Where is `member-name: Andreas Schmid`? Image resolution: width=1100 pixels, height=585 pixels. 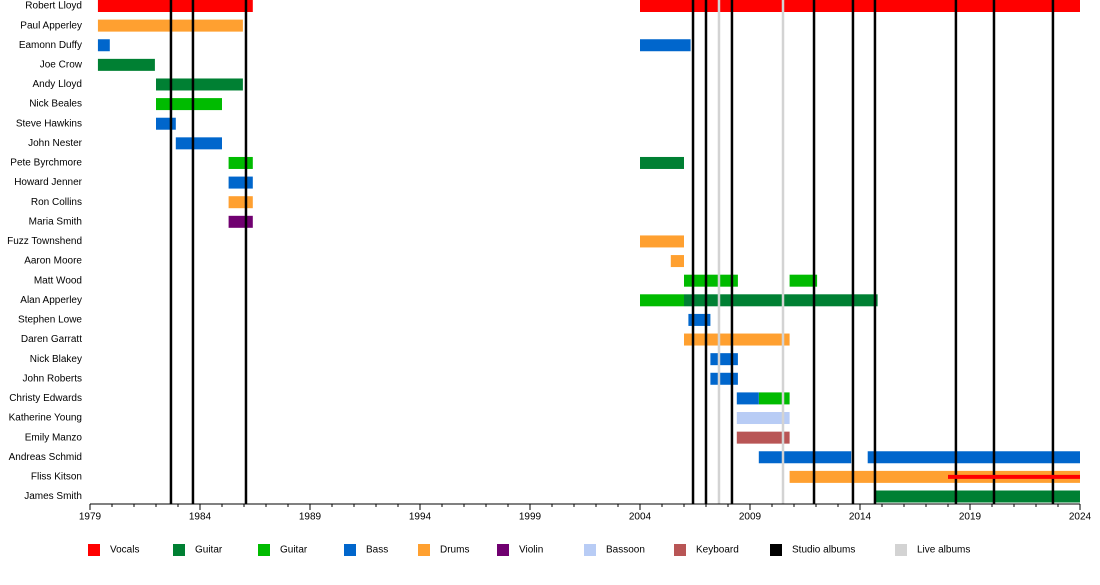
member-name: Andreas Schmid is located at coordinates (45, 457).